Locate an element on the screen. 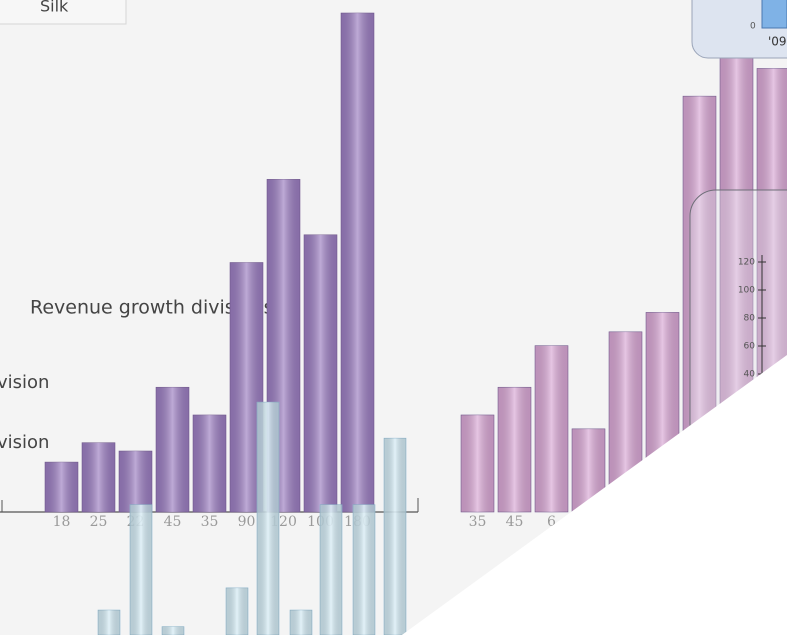  inset-axis-ticks: 120 100 80 60 40 is located at coordinates (752, 319).